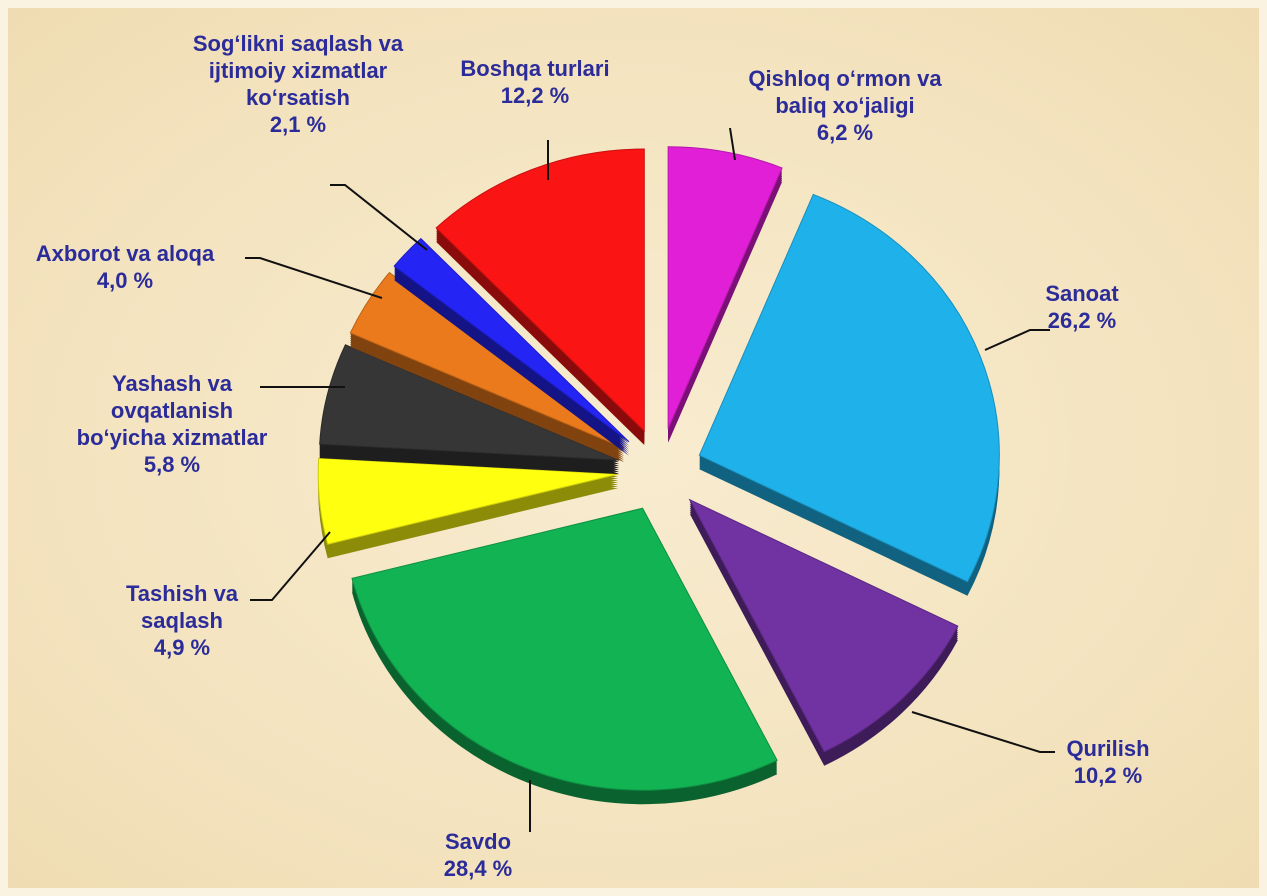 Image resolution: width=1267 pixels, height=896 pixels. Describe the element at coordinates (535, 68) in the screenshot. I see `slice-label: Boshqa turlari` at that location.